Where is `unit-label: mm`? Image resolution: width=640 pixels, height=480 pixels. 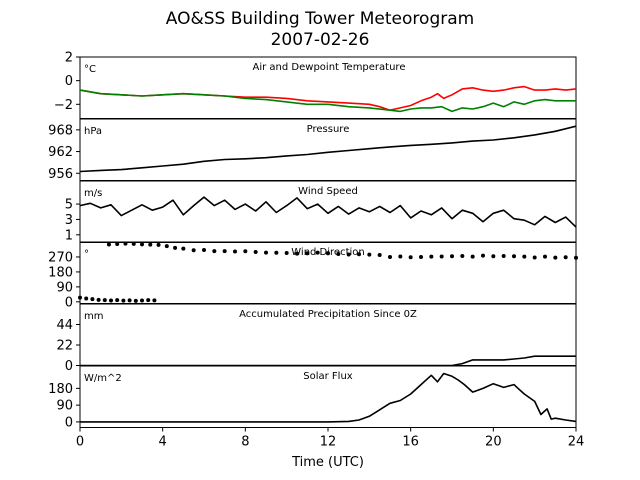 unit-label: mm is located at coordinates (93, 316).